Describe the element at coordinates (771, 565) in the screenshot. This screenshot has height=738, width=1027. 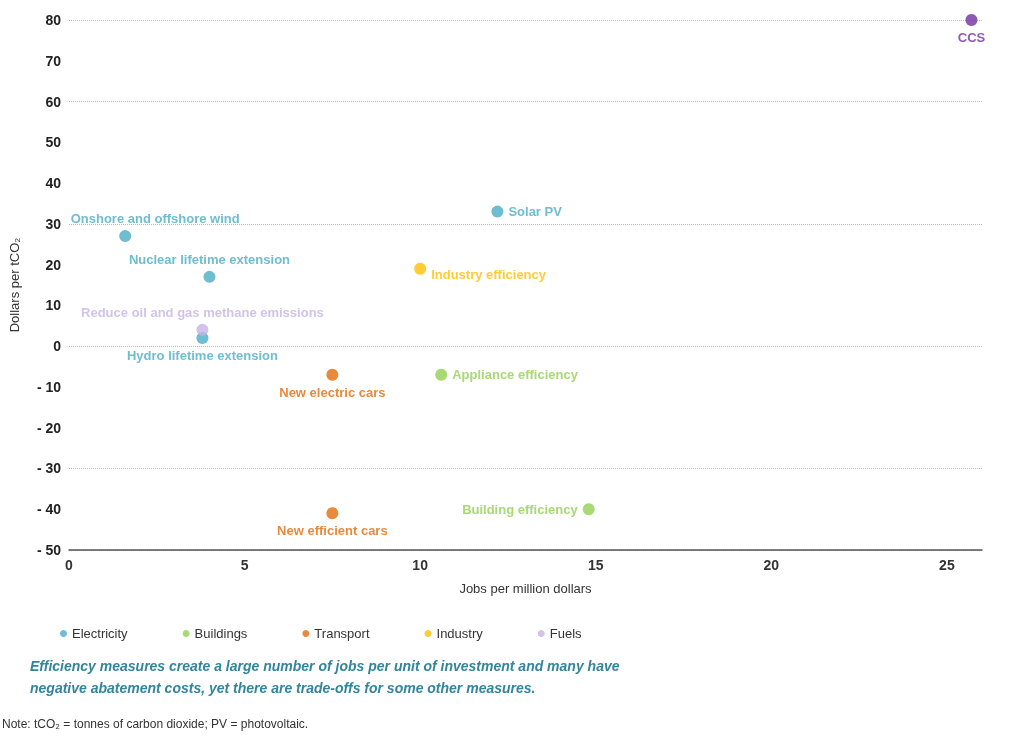
I see `x-tick-label: 20` at that location.